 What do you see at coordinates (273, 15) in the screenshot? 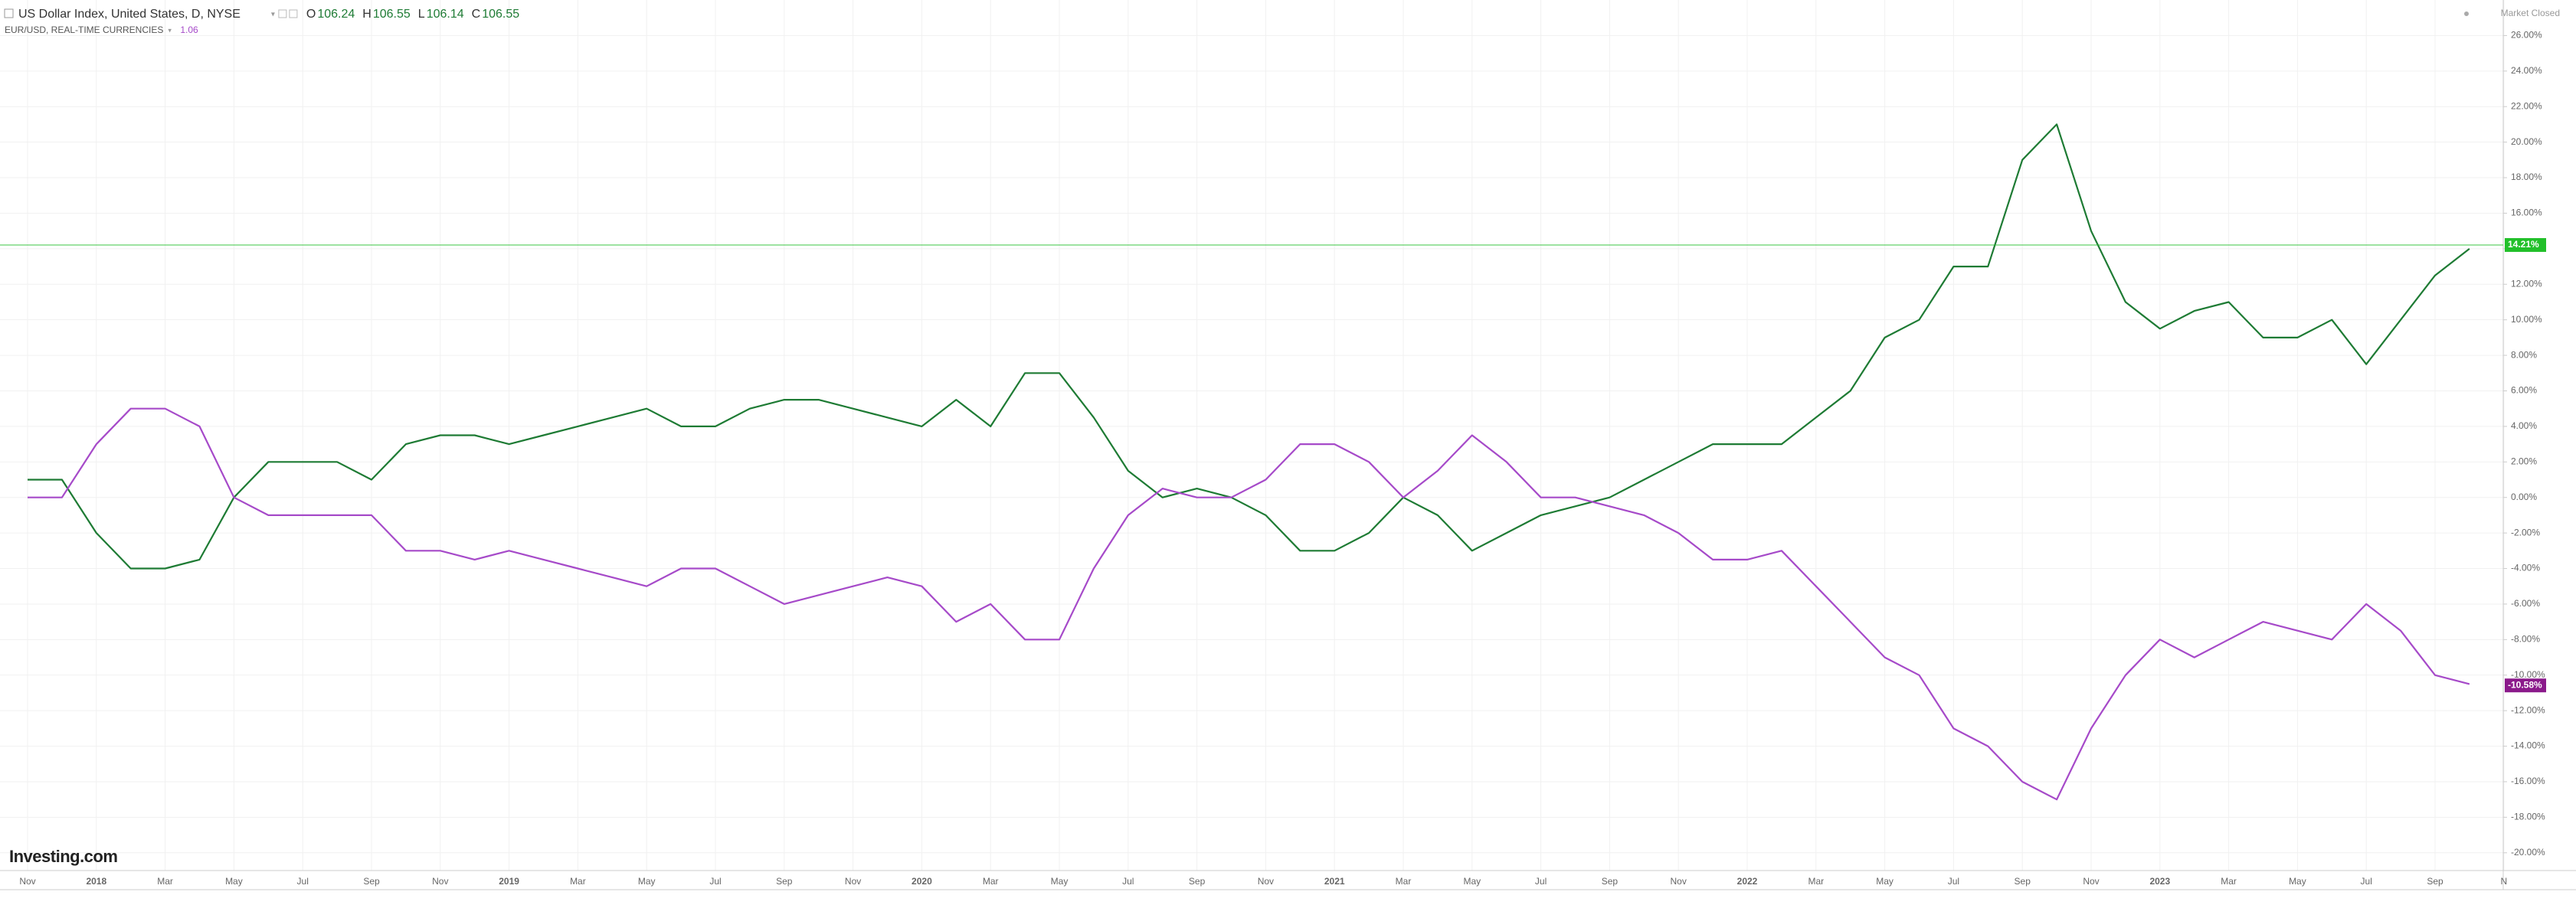
I see `title-menu-arrow: ▾` at bounding box center [273, 15].